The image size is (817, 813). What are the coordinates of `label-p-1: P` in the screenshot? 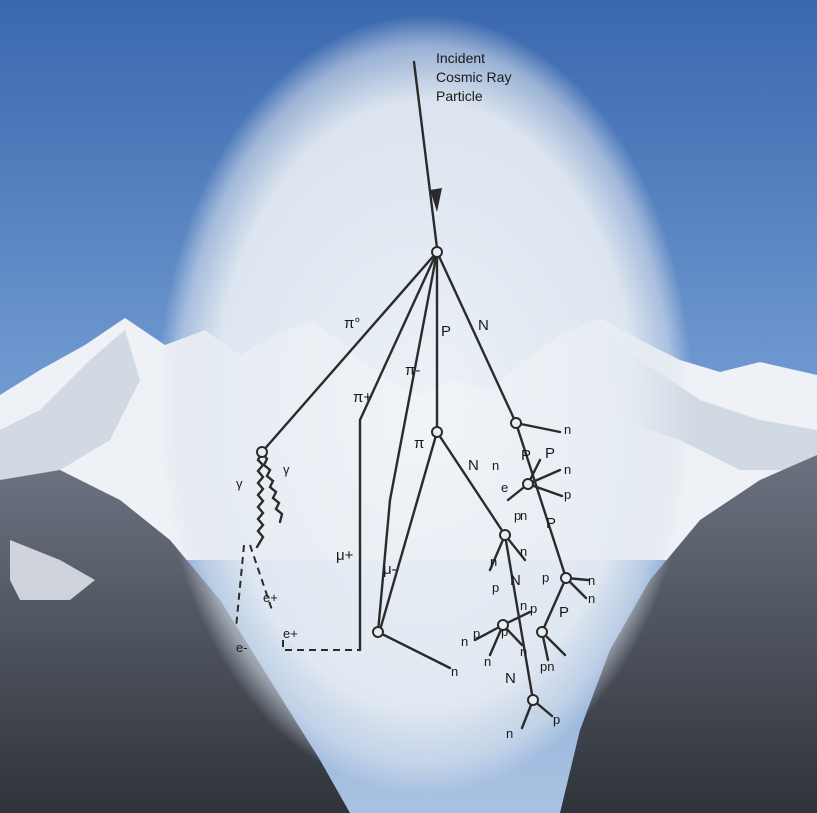 It's located at (526, 455).